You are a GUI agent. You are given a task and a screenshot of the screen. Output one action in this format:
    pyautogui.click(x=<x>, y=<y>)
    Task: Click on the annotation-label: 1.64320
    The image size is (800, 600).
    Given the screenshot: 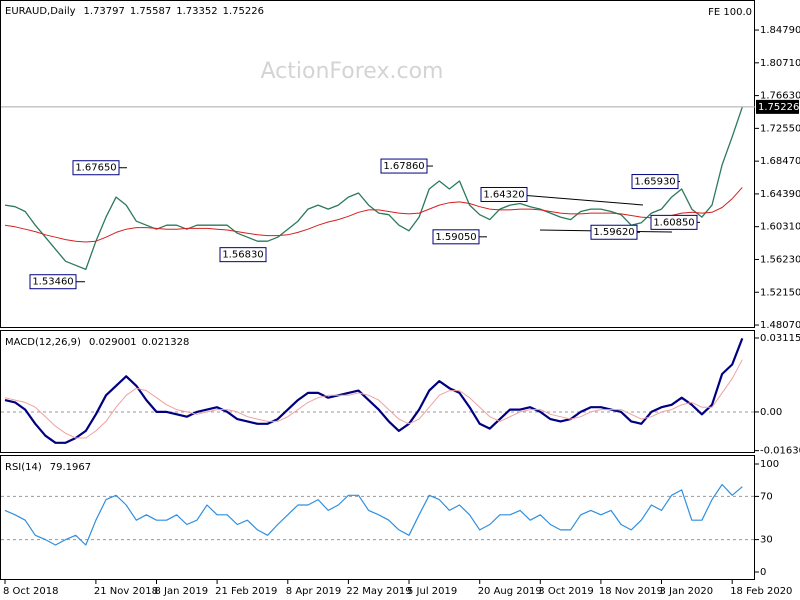 What is the action you would take?
    pyautogui.click(x=503, y=194)
    